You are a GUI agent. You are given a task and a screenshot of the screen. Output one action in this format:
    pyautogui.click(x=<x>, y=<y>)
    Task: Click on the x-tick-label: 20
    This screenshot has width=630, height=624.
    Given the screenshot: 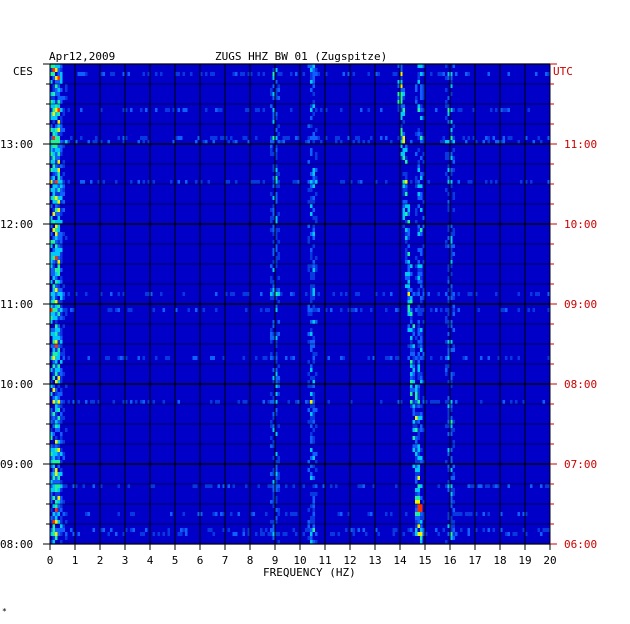 What is the action you would take?
    pyautogui.click(x=549, y=560)
    